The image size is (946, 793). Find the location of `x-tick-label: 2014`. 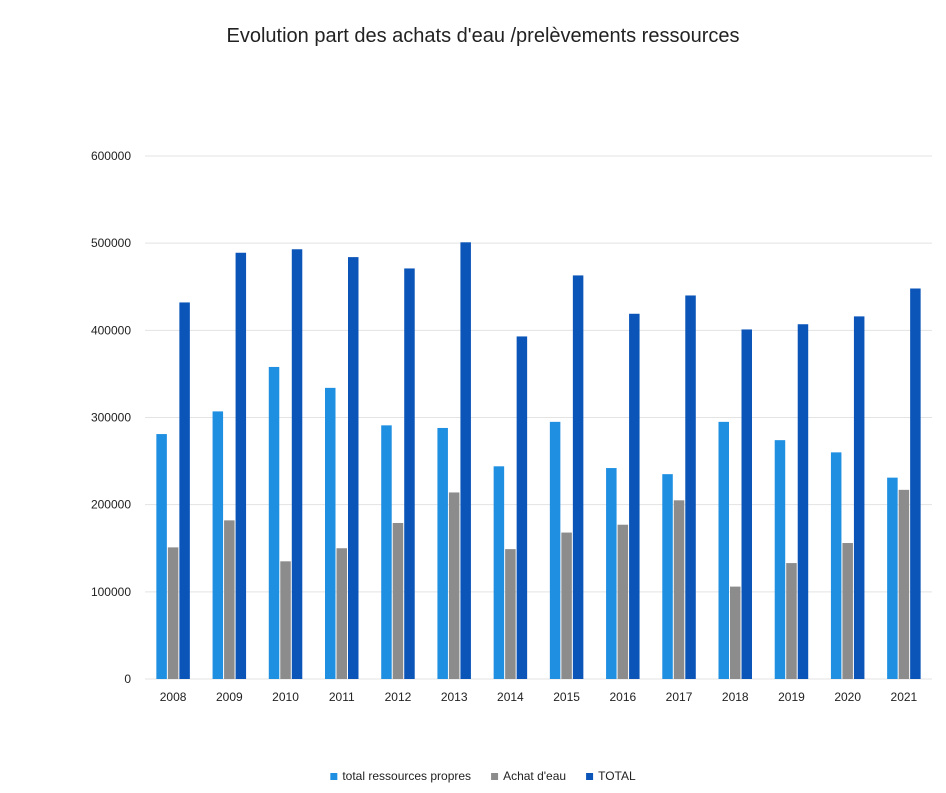

x-tick-label: 2014 is located at coordinates (510, 697).